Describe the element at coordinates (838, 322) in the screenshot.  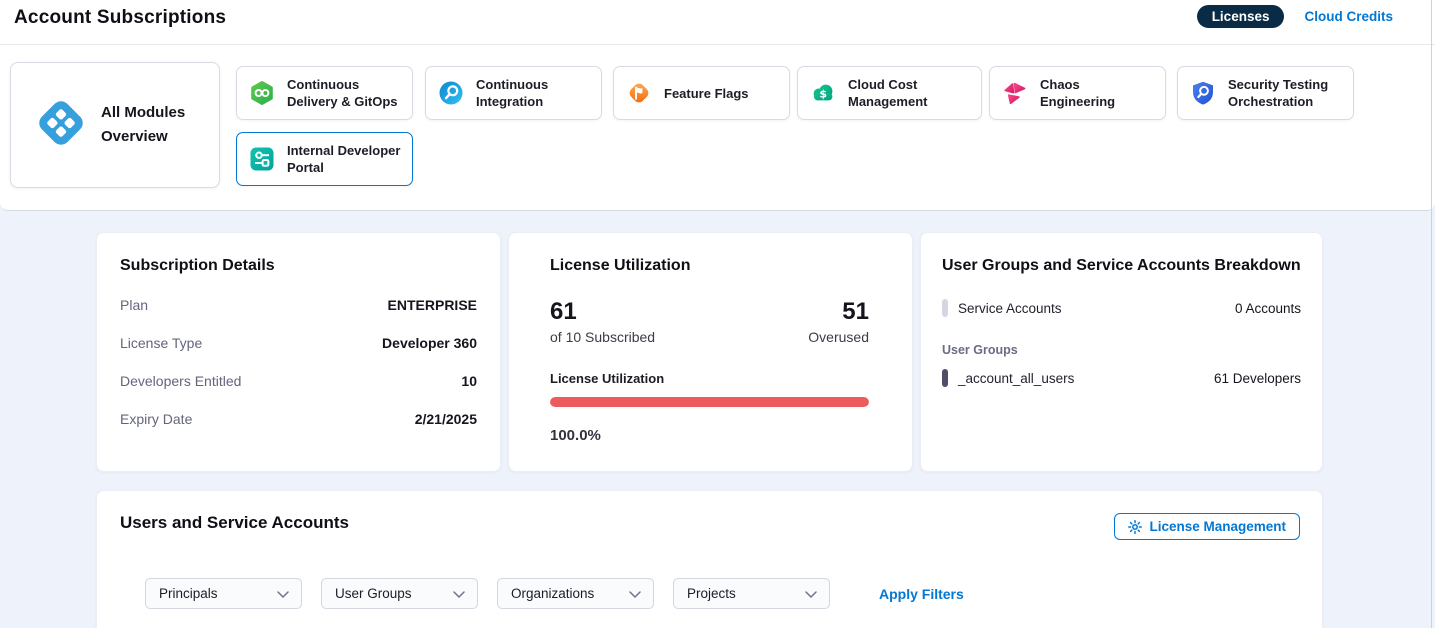
I see `overused-block: 51 Overused` at that location.